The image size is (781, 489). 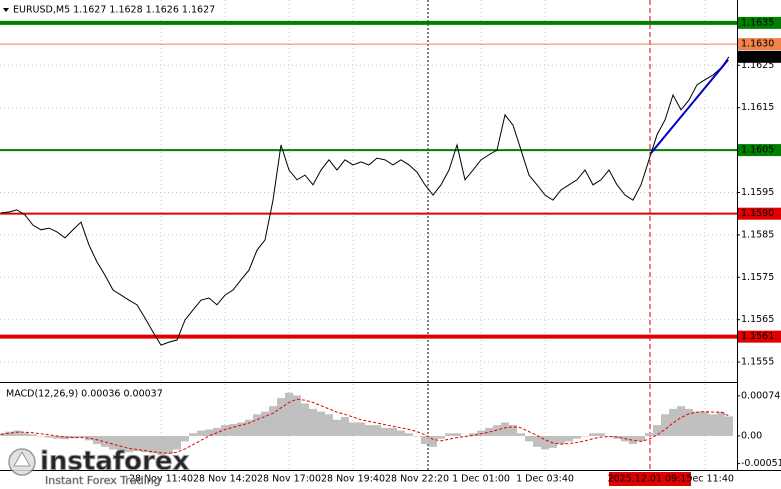 What do you see at coordinates (353, 479) in the screenshot?
I see `x-tick-label: 28 Nov 19:40` at bounding box center [353, 479].